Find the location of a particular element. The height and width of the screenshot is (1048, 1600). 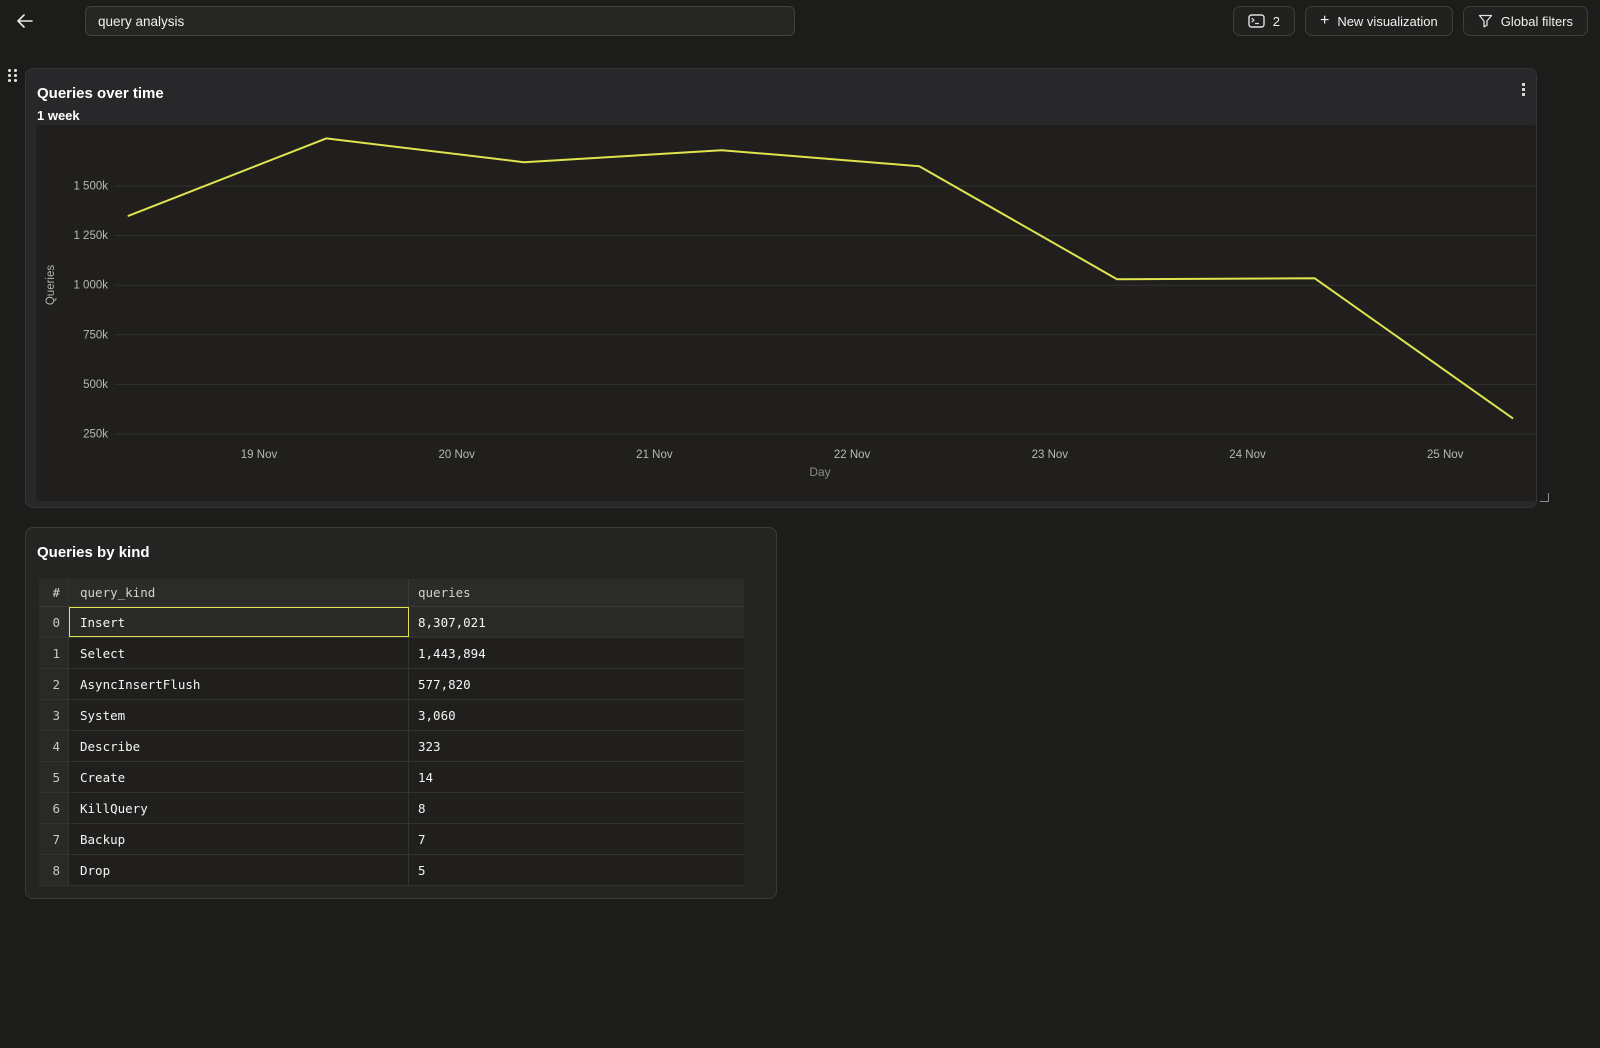

table-row: 8 Drop 5 is located at coordinates (391, 870).